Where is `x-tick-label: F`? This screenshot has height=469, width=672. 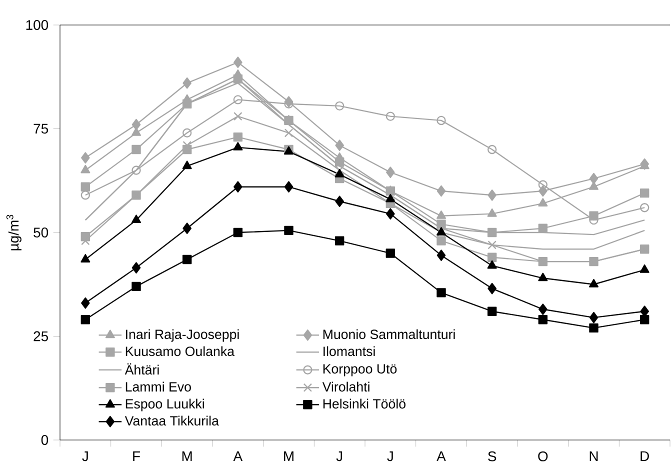
x-tick-label: F is located at coordinates (136, 456).